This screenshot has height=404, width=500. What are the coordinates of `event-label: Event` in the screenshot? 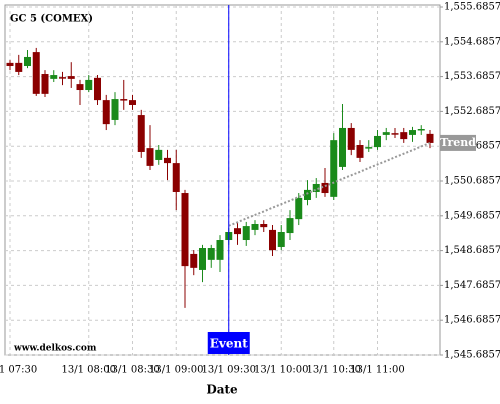 It's located at (229, 344).